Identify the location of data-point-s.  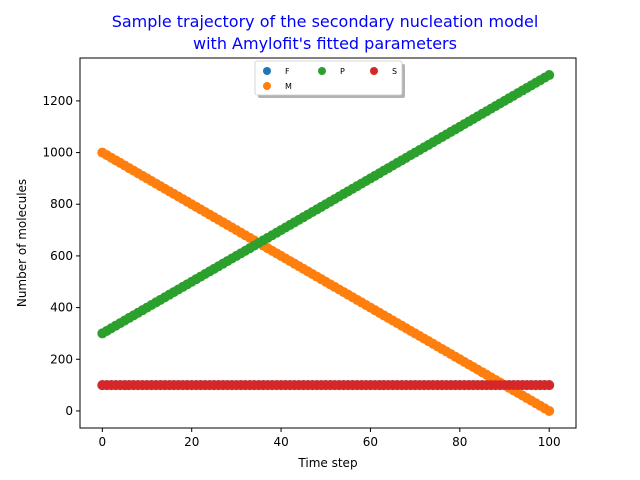
(549, 385).